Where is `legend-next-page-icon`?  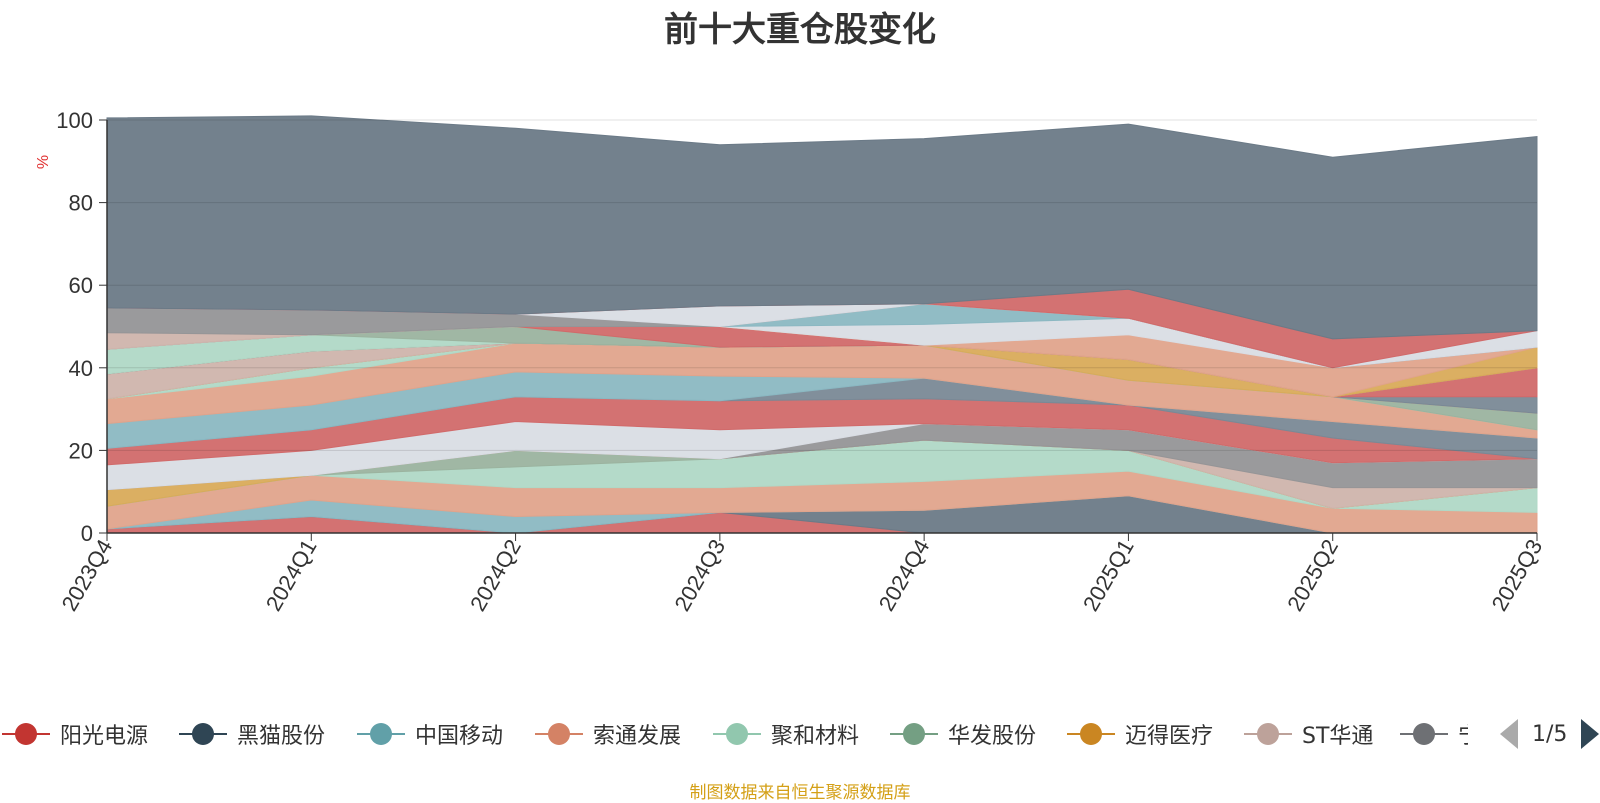 legend-next-page-icon is located at coordinates (1590, 734).